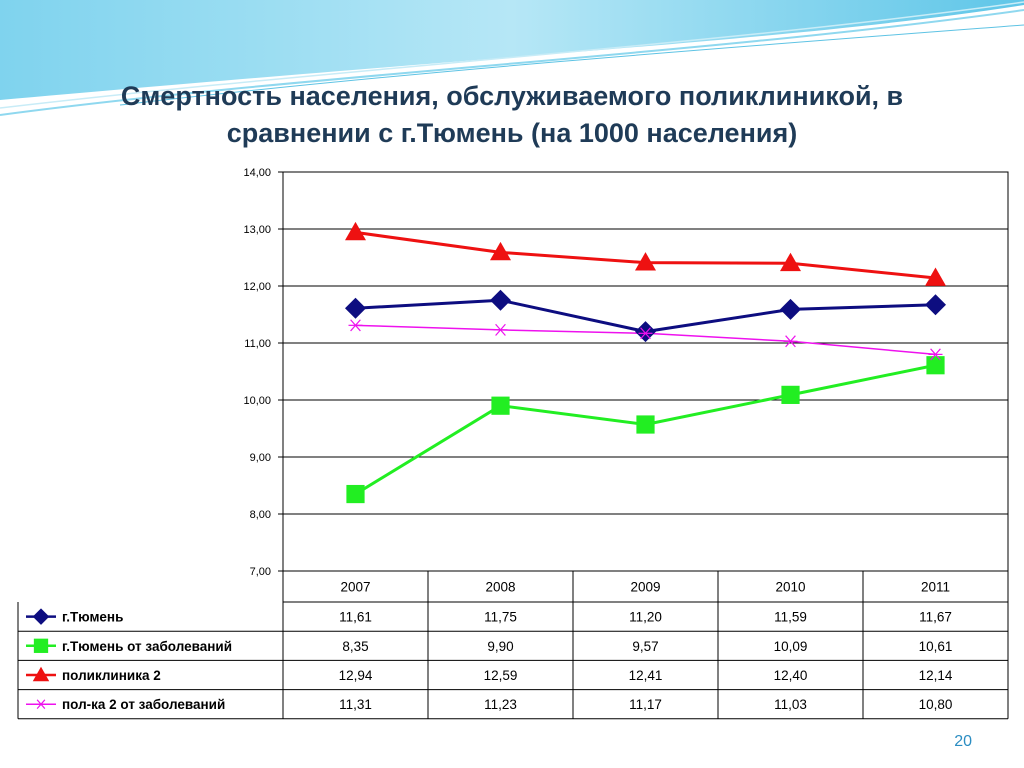 This screenshot has width=1024, height=768. I want to click on y-tick-label: 11,00, so click(257, 344).